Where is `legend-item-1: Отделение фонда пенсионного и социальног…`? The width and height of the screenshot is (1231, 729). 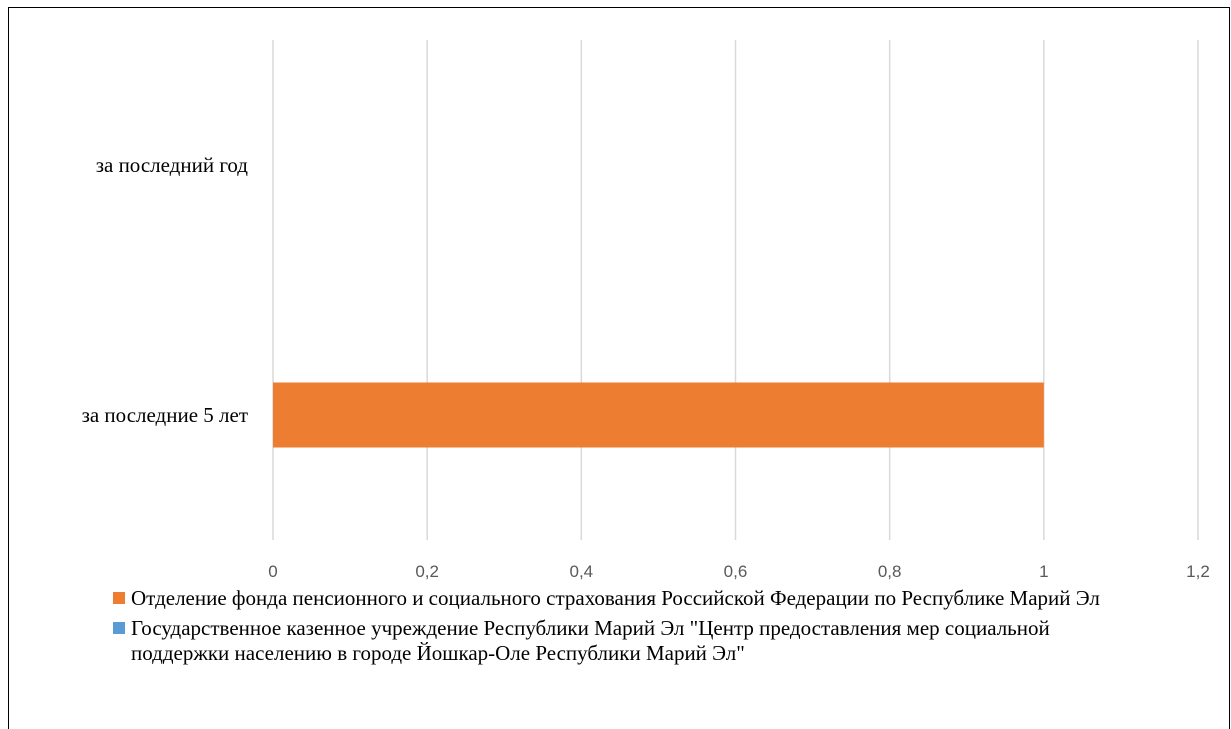
legend-item-1: Отделение фонда пенсионного и социальног… is located at coordinates (613, 598).